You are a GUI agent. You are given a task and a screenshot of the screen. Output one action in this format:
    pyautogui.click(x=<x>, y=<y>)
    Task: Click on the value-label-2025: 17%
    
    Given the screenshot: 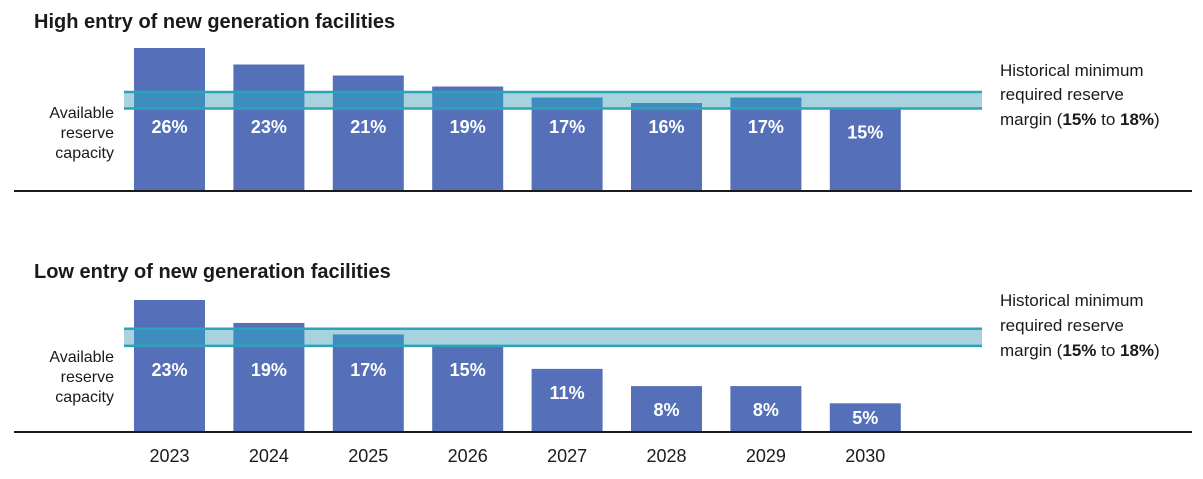 What is the action you would take?
    pyautogui.click(x=368, y=370)
    